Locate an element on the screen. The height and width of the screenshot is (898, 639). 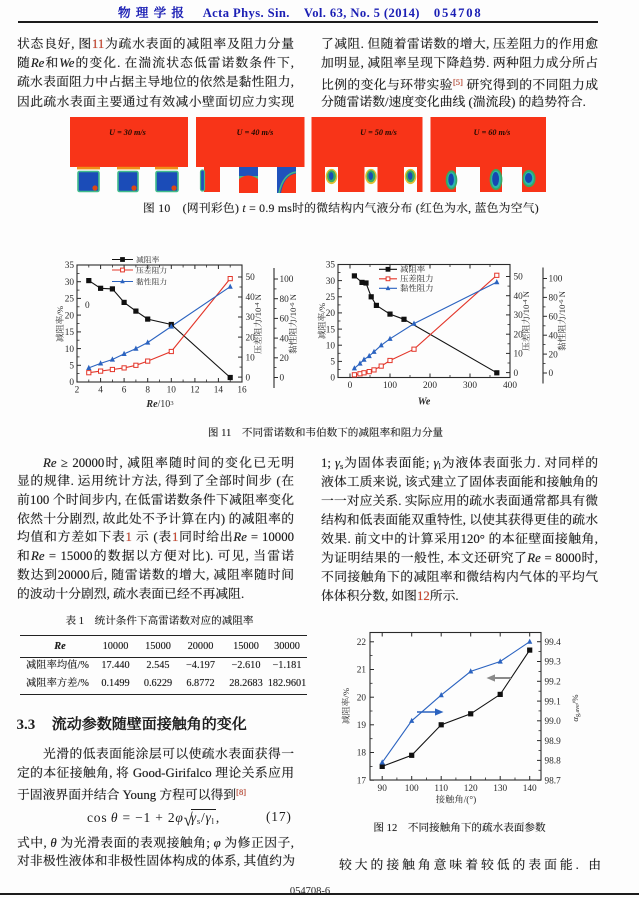
svg-text: 98.7 is located at coordinates (553, 781).